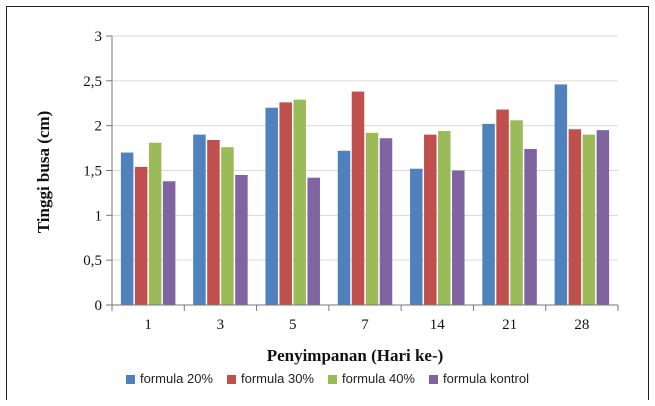  Describe the element at coordinates (378, 378) in the screenshot. I see `legend-label: formula 40%` at that location.